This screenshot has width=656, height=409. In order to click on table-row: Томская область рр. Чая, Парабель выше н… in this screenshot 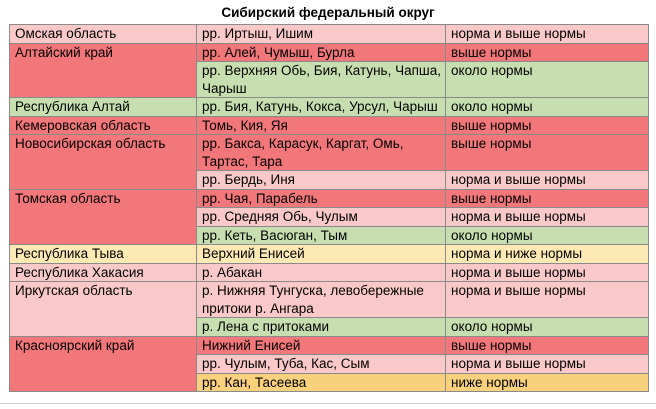, I will do `click(329, 216)`.